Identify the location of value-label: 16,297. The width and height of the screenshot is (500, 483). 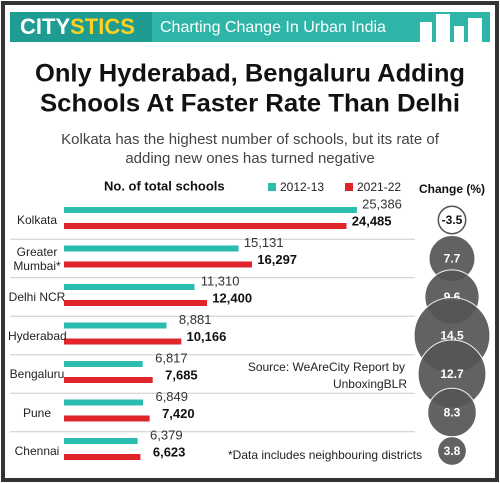
(277, 259).